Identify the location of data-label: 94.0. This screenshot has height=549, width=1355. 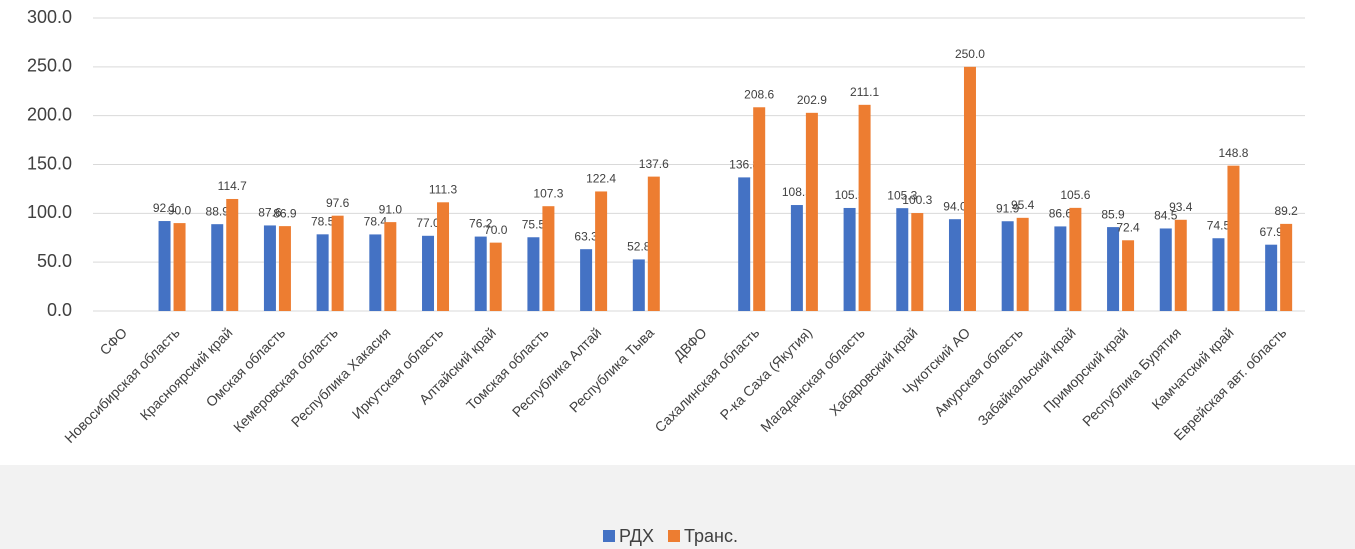
(955, 206).